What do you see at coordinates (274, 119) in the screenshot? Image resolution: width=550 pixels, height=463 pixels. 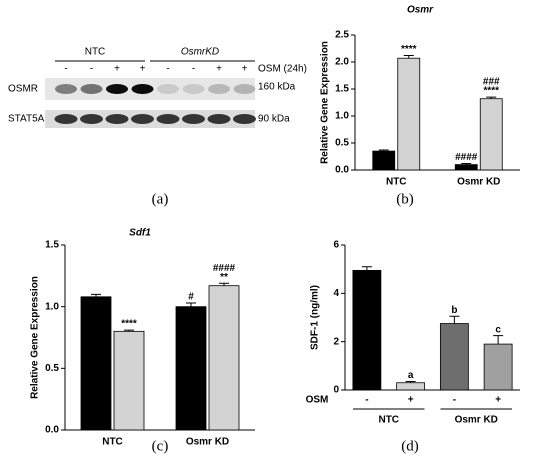 I see `size-label: 90 kDa` at bounding box center [274, 119].